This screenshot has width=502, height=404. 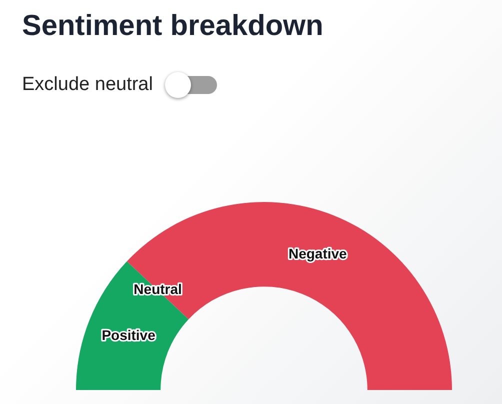 What do you see at coordinates (87, 85) in the screenshot?
I see `text: Exclude neutral` at bounding box center [87, 85].